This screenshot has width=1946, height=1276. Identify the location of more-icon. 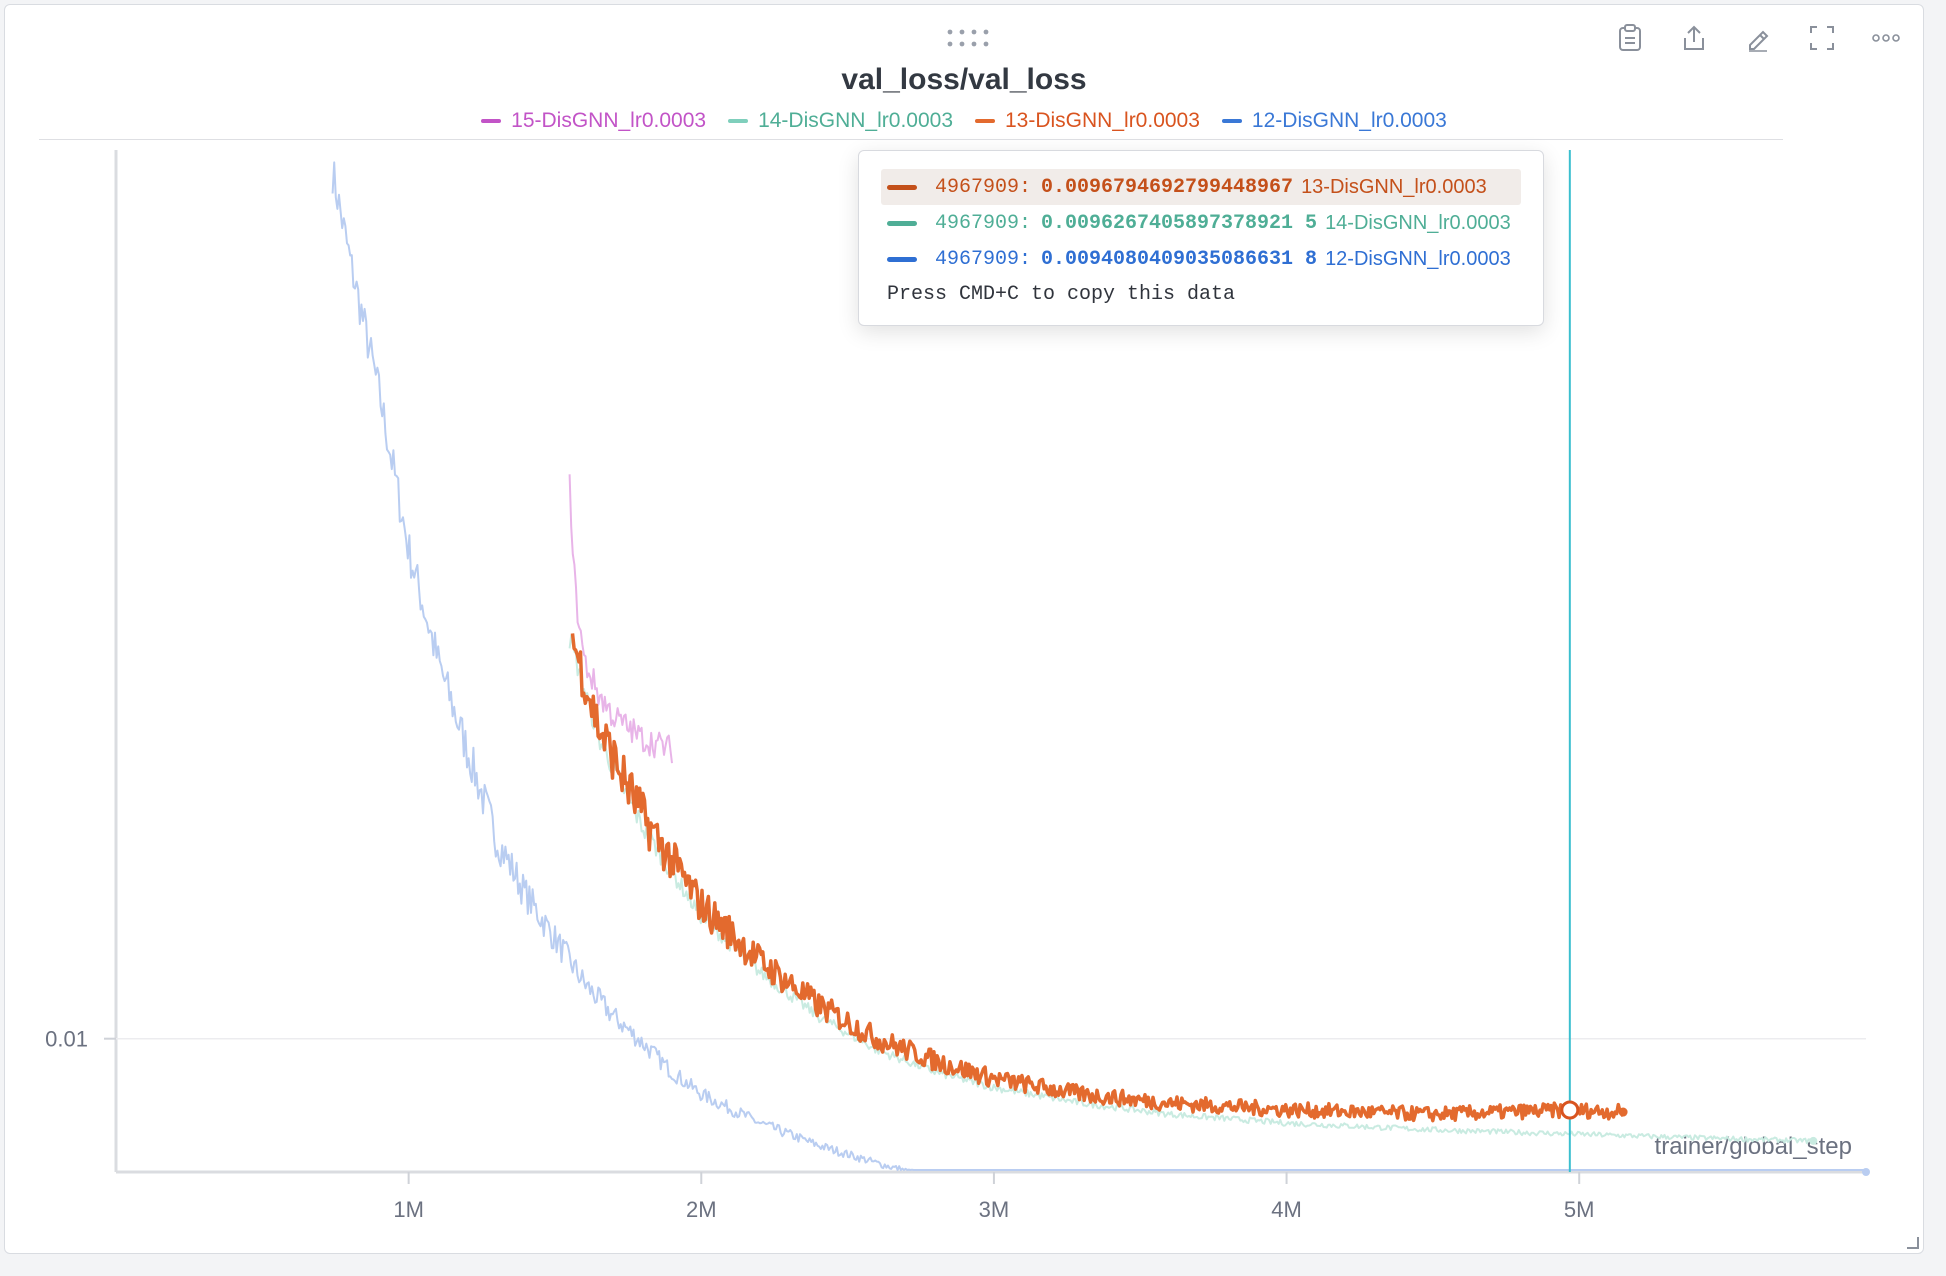
(1886, 38).